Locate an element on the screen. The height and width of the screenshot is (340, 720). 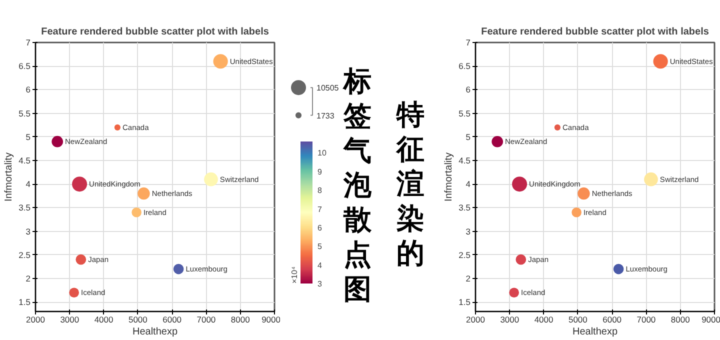
color-bar-label: 5 is located at coordinates (320, 247).